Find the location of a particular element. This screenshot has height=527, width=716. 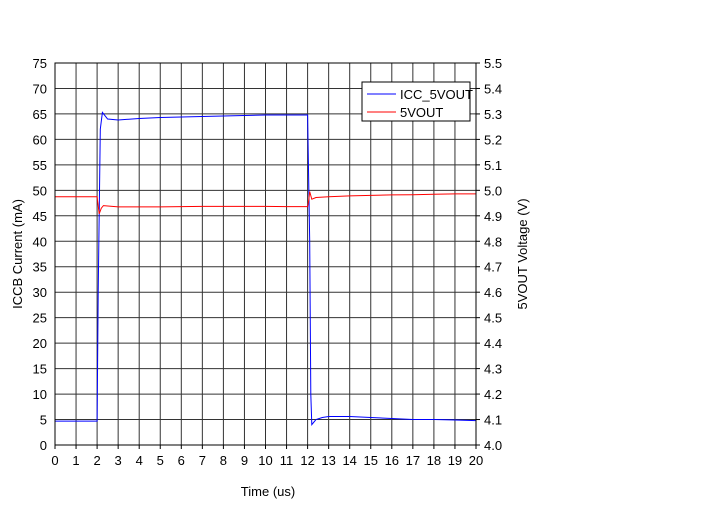

y2-tick-label: 4.2 is located at coordinates (493, 394).